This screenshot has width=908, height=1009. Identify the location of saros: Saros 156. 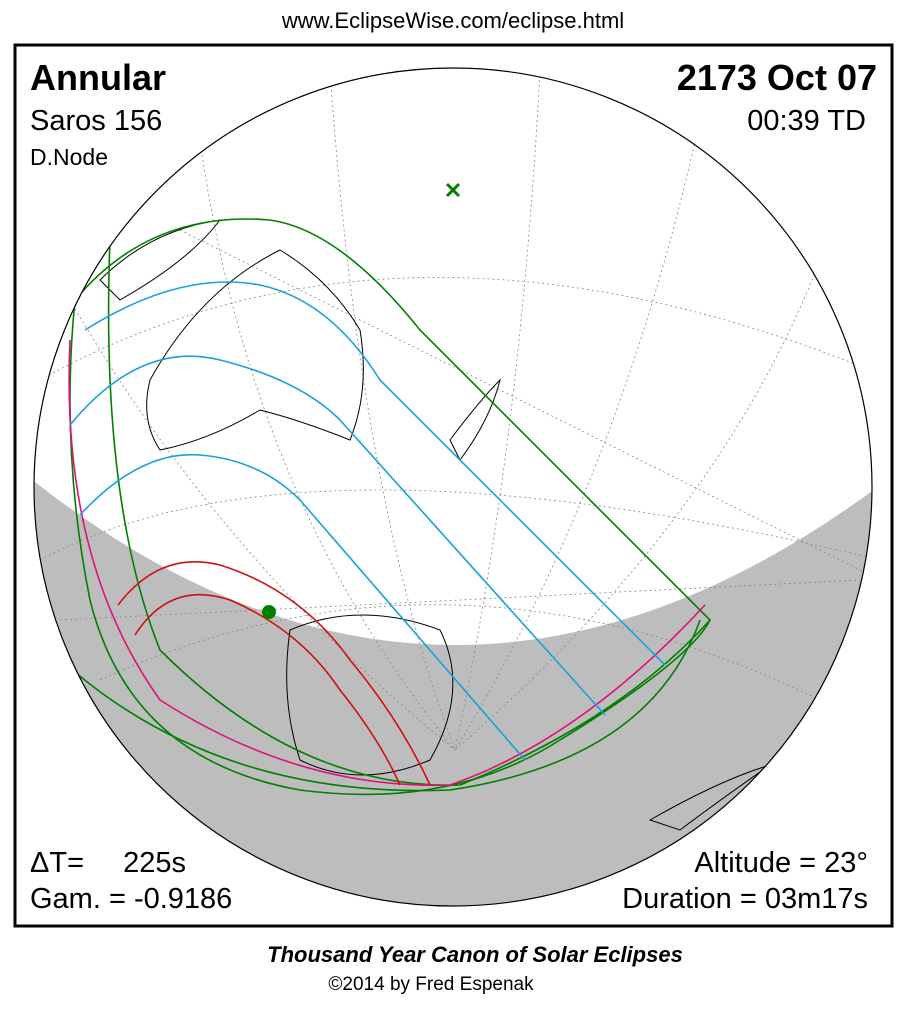
(96, 121).